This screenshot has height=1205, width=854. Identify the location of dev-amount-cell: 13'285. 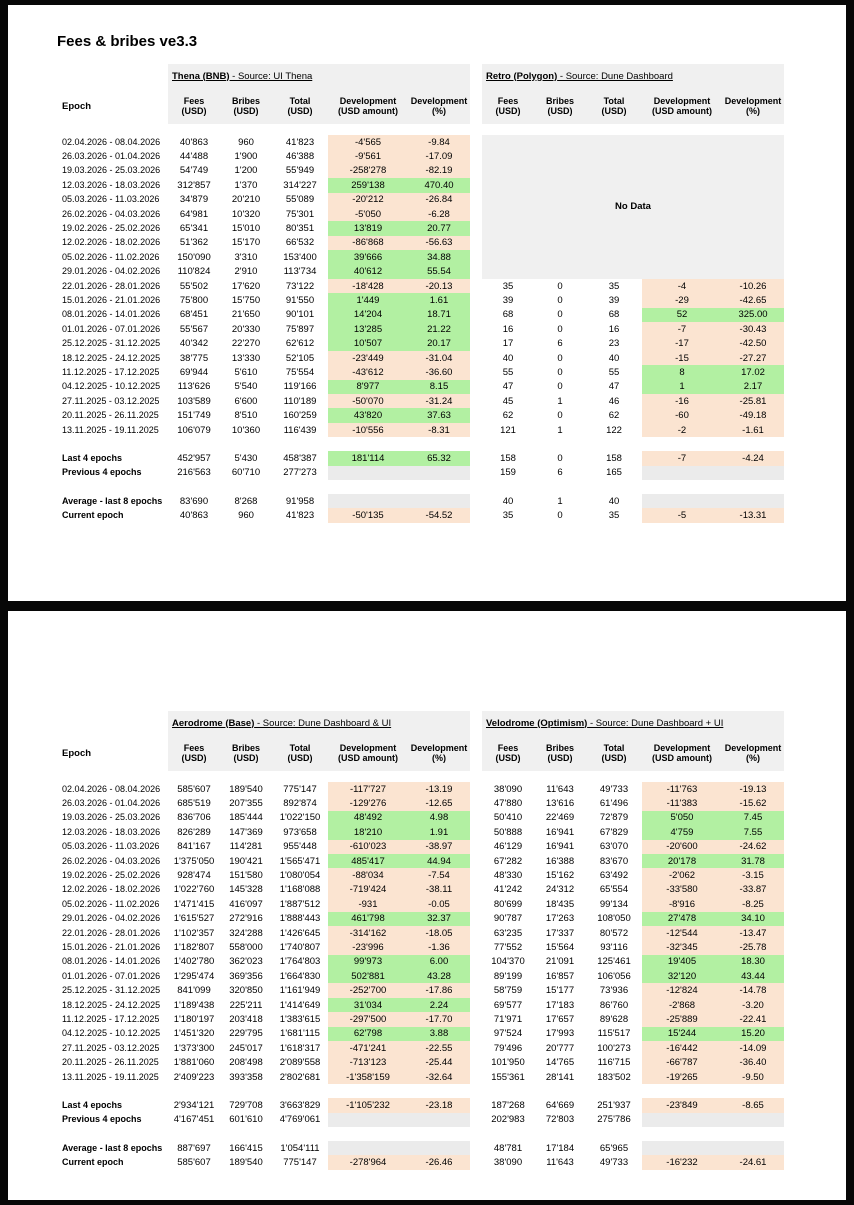
(368, 329).